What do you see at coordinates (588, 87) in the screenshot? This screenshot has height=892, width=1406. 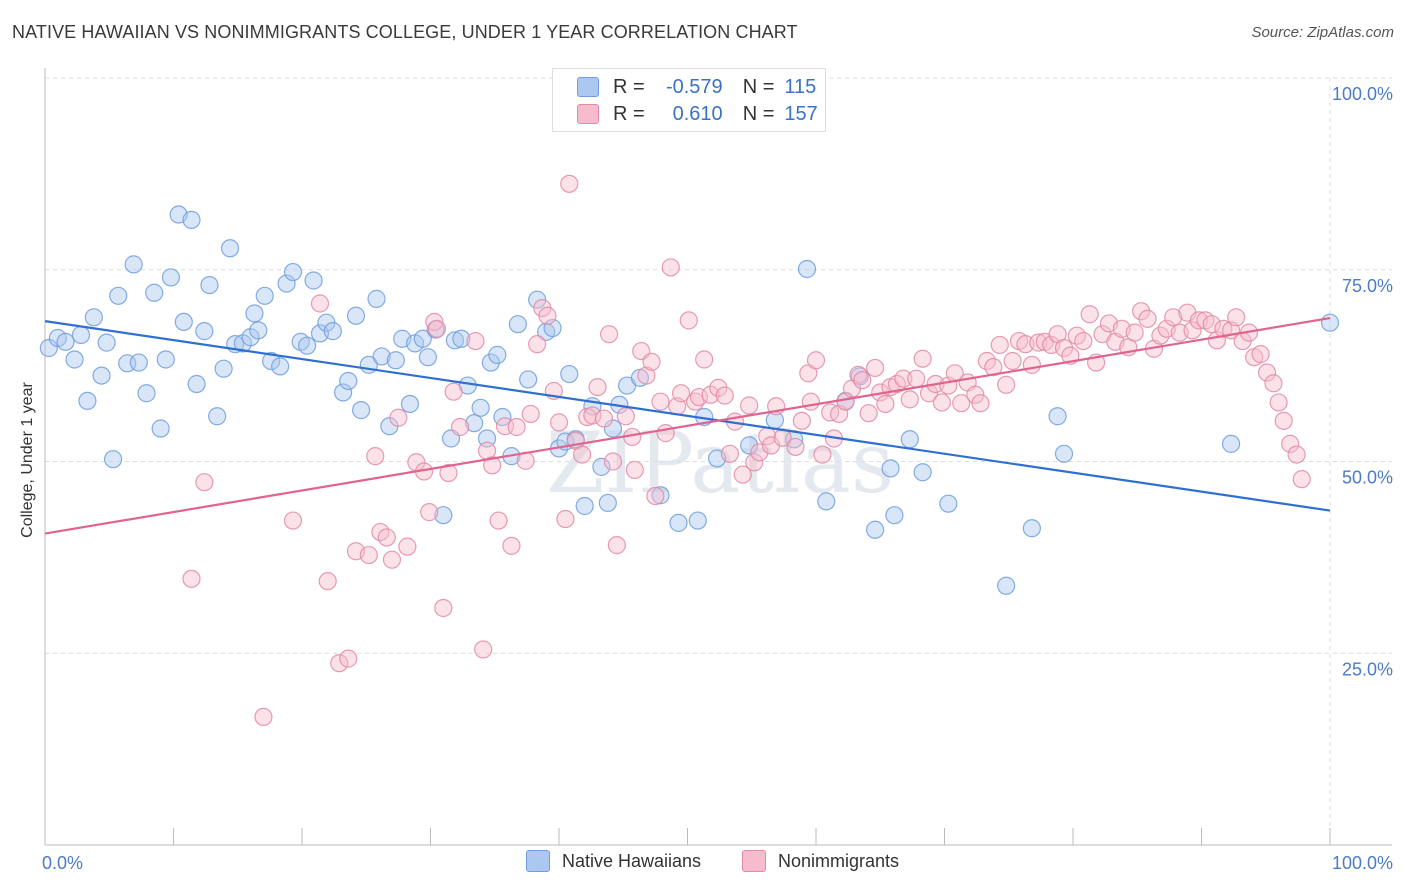 I see `stats-swatch-blue` at bounding box center [588, 87].